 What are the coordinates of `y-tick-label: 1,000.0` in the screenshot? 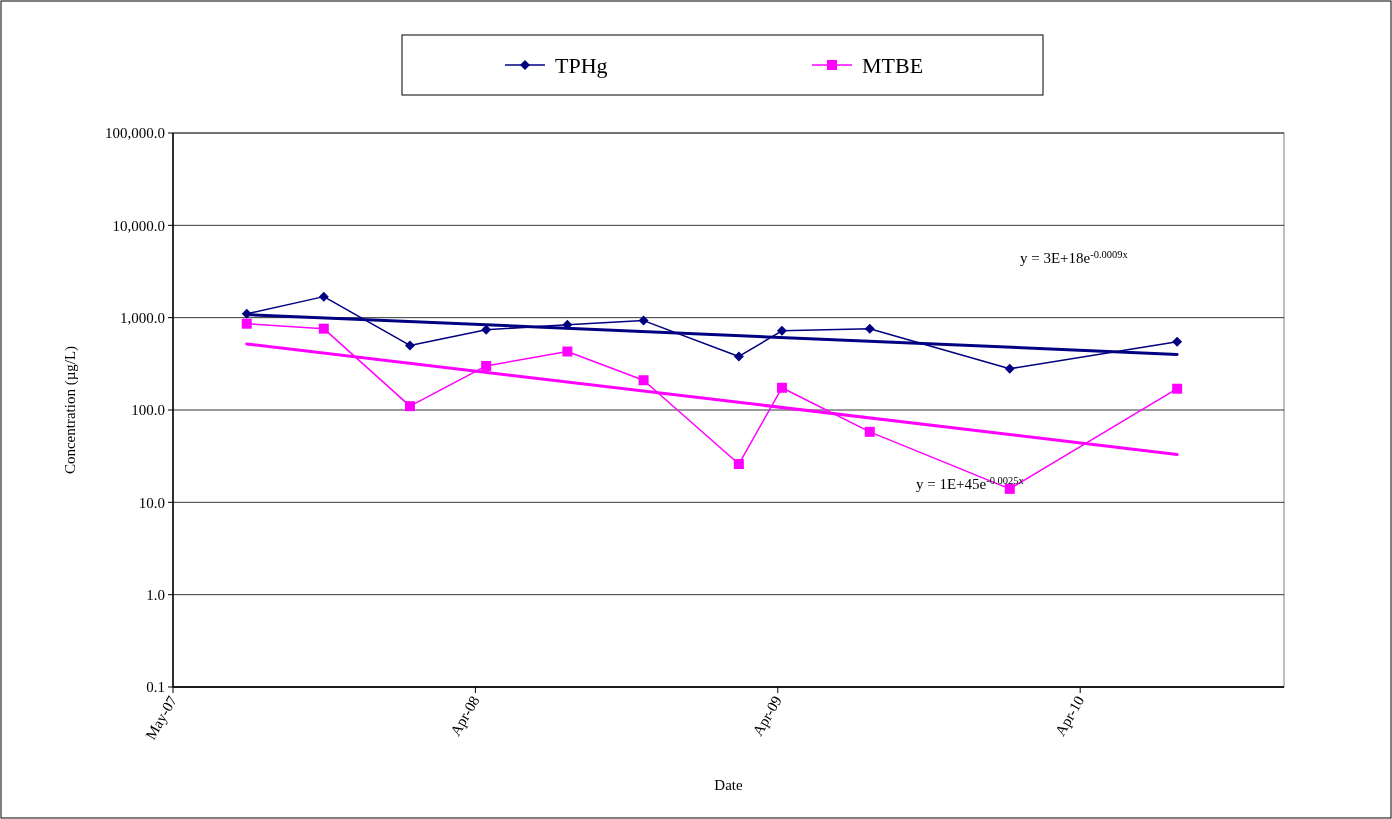 It's located at (142, 317).